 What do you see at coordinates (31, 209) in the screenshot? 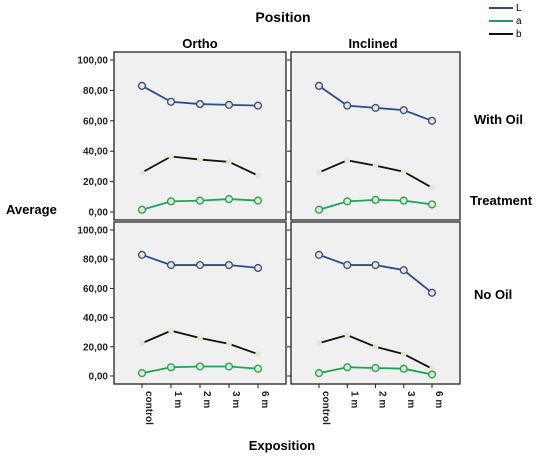
I see `y-axis-title: Average` at bounding box center [31, 209].